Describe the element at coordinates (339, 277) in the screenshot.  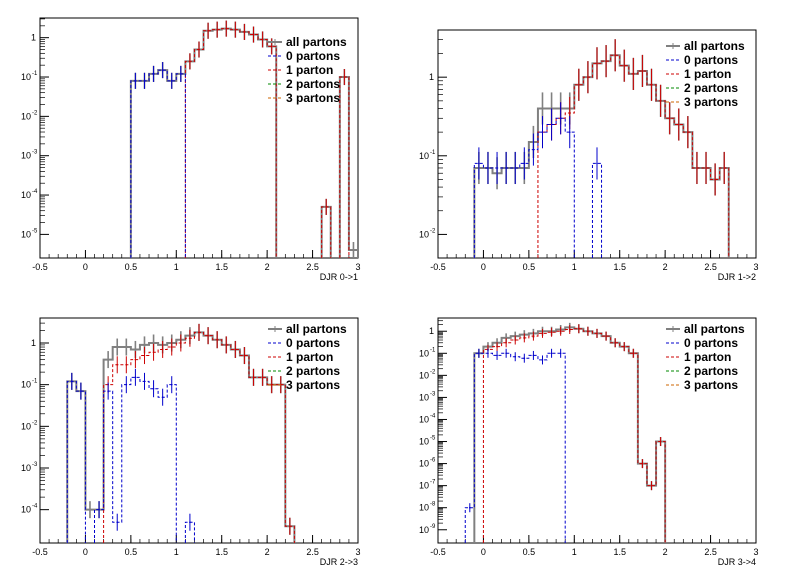
I see `x-axis-label: DJR 0->1` at that location.